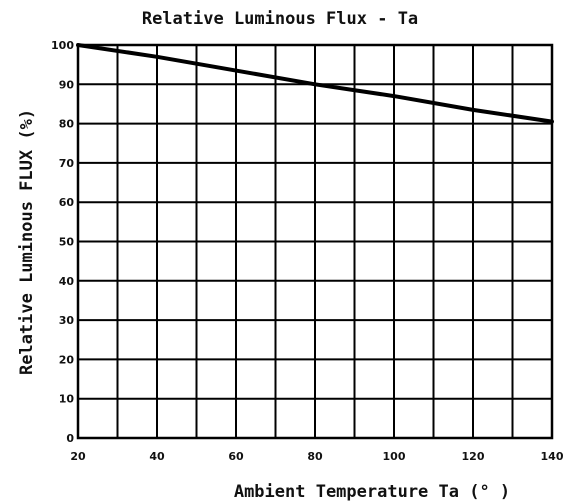 The width and height of the screenshot is (578, 504). I want to click on y-tick-label-5: 50, so click(67, 242).